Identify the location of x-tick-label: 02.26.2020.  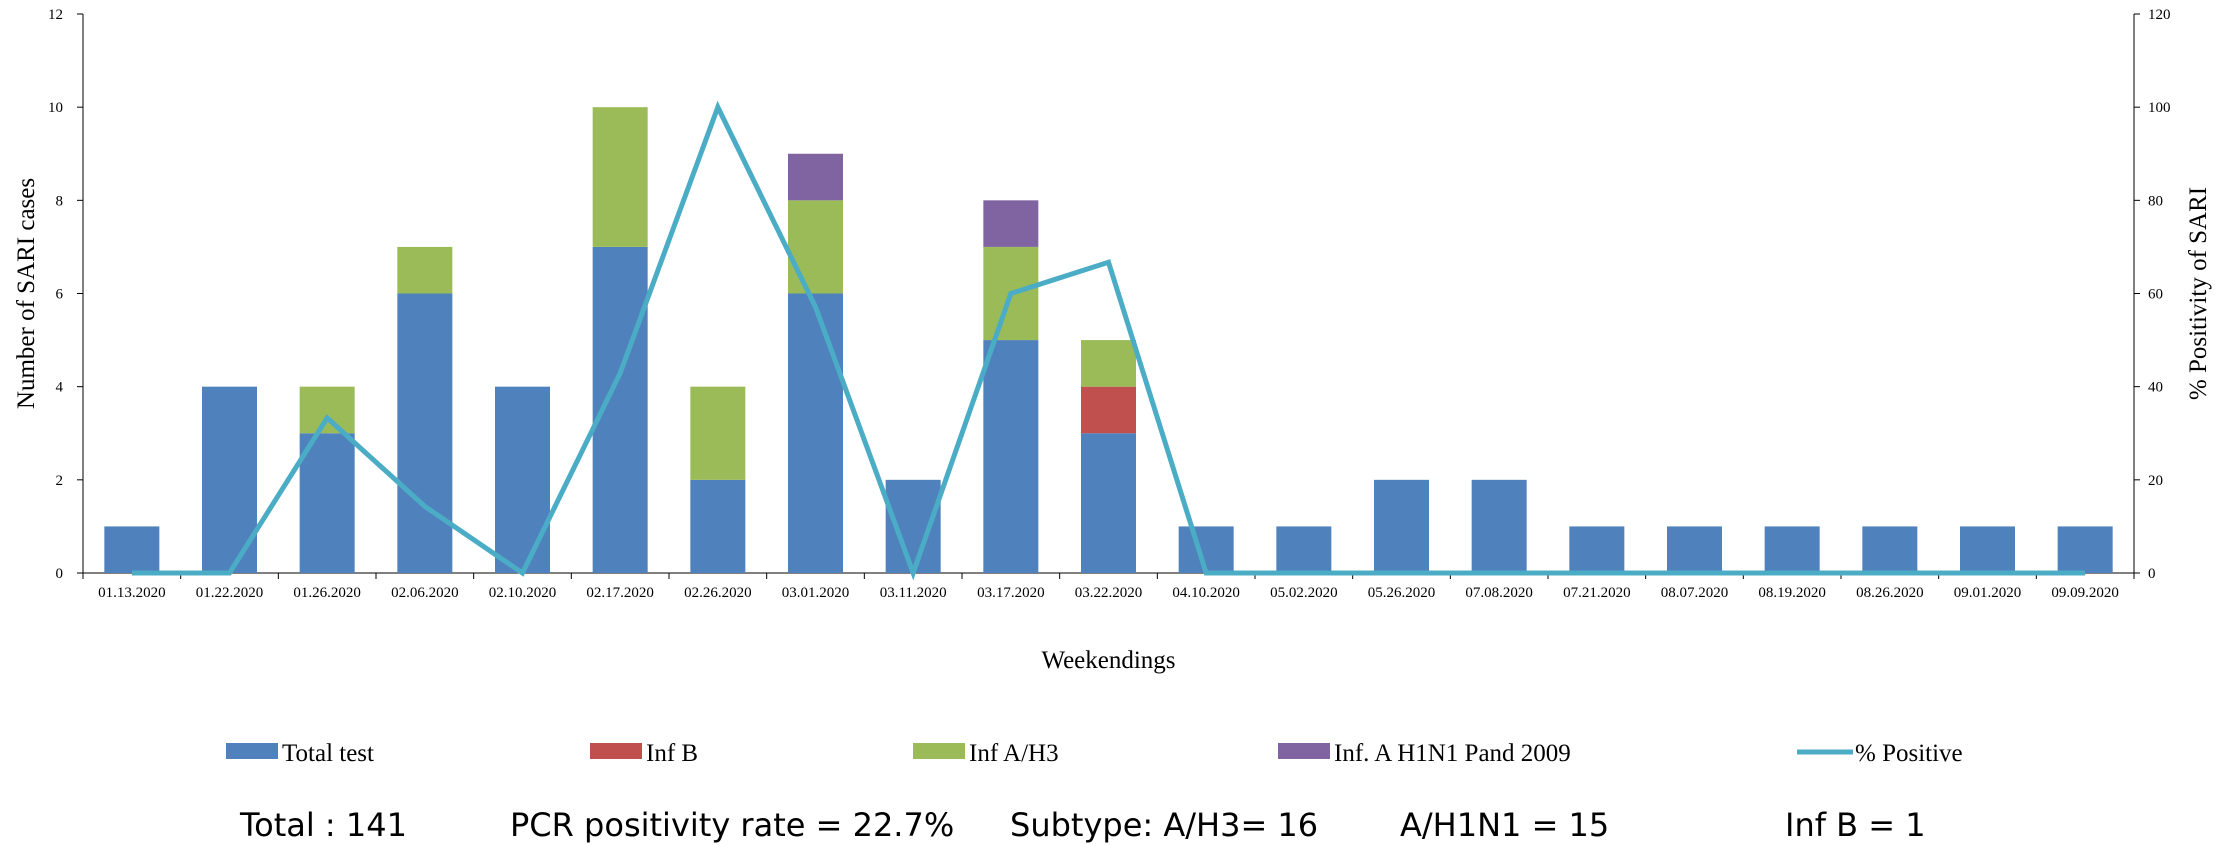
(718, 593).